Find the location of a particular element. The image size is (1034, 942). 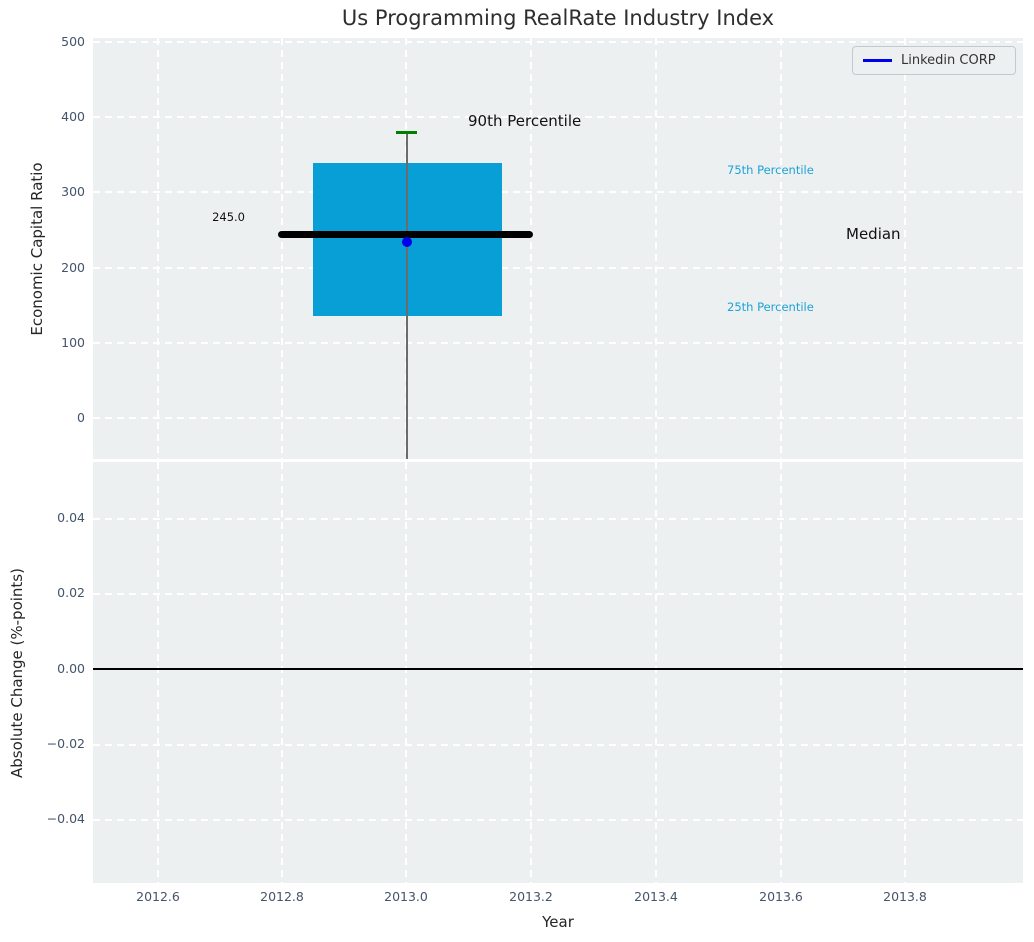

x-axis-label: Year is located at coordinates (558, 922).